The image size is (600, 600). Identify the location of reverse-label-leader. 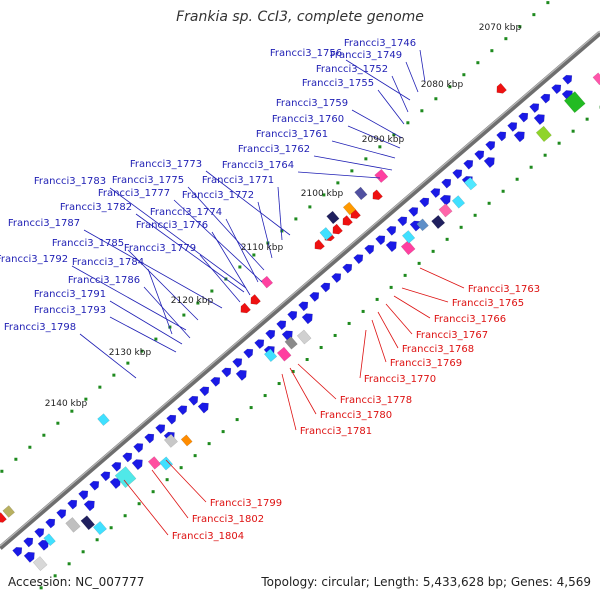
(317, 381).